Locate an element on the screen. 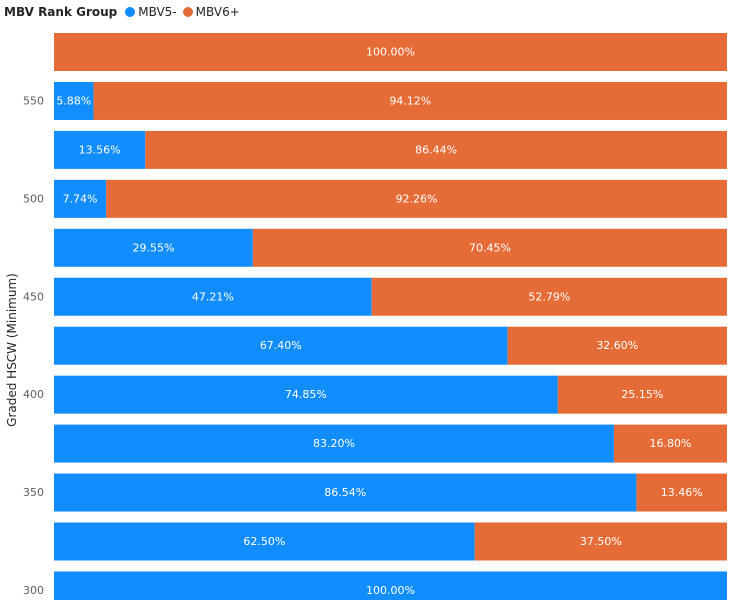  data-label-mbv6-8: 16.80% is located at coordinates (670, 443).